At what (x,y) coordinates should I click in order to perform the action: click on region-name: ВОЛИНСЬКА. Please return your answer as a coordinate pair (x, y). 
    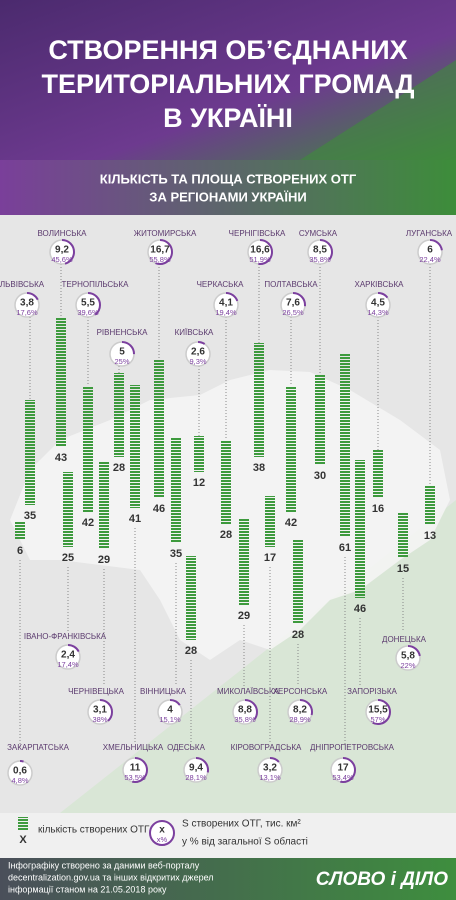
    Looking at the image, I should click on (62, 233).